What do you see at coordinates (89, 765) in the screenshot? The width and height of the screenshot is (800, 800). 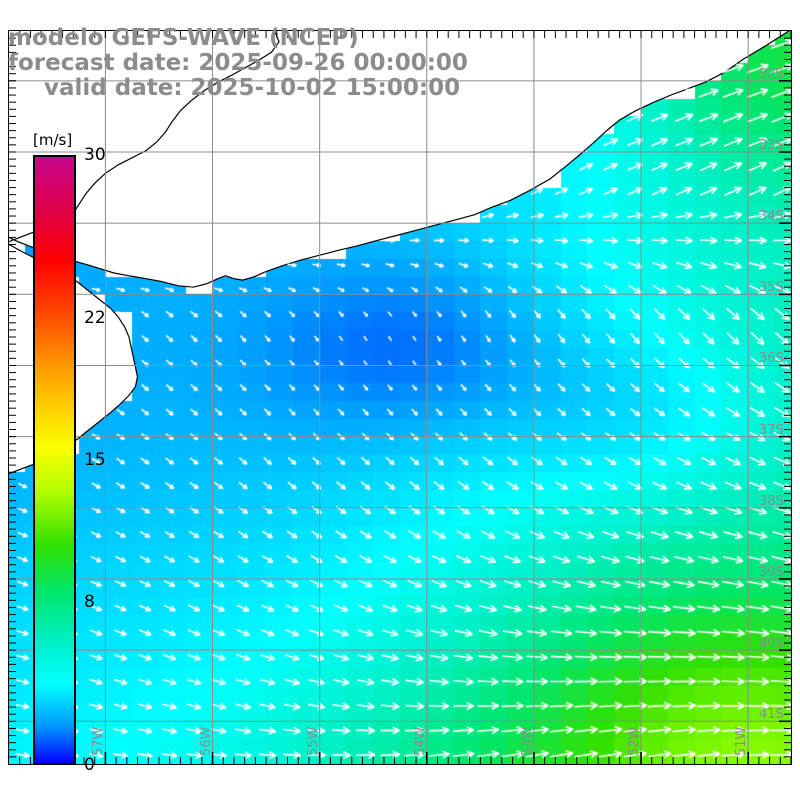 I see `colorbar-tick-label: 0` at bounding box center [89, 765].